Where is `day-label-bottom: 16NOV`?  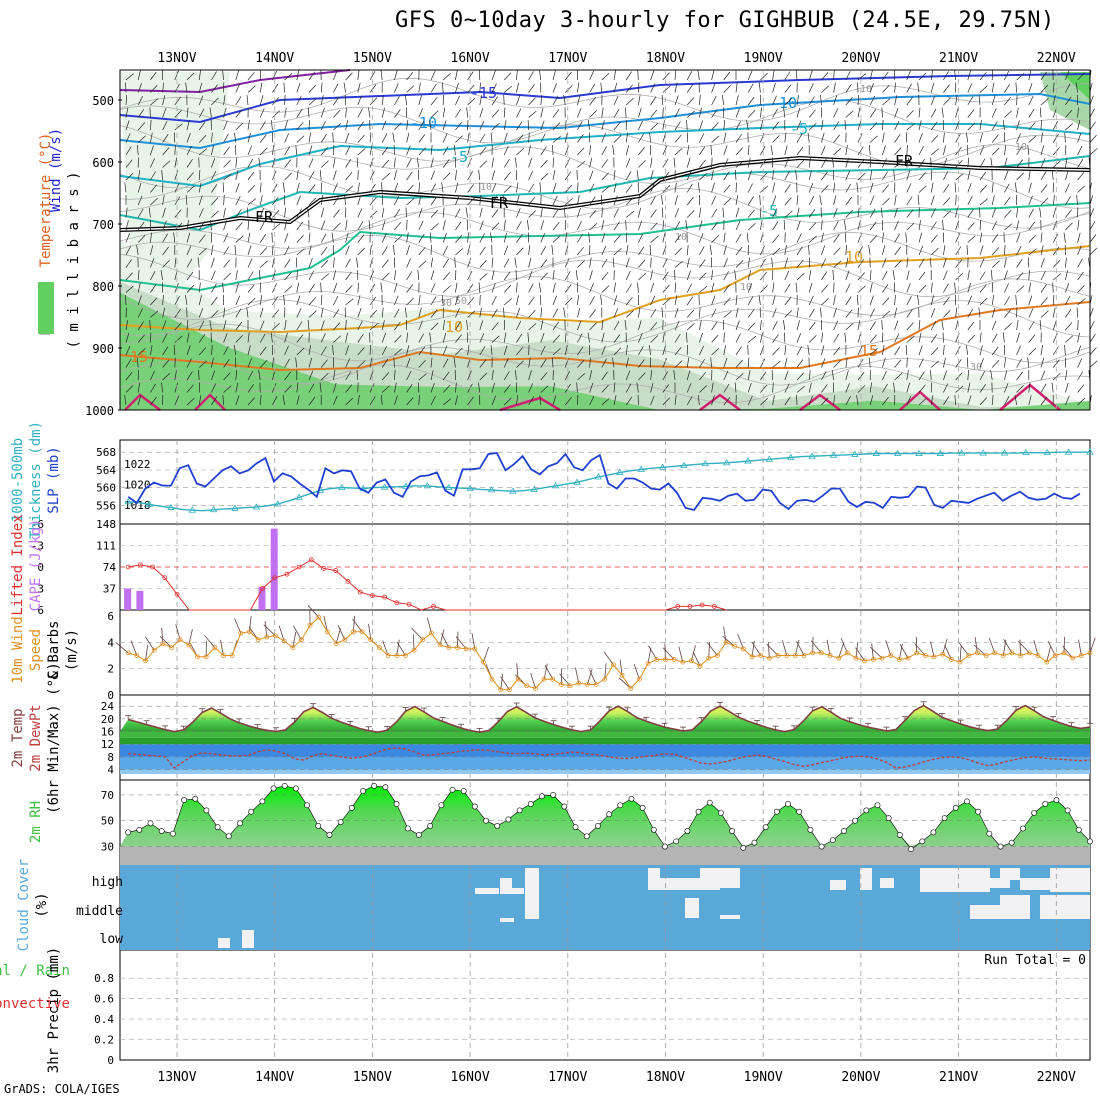
day-label-bottom: 16NOV is located at coordinates (470, 1077).